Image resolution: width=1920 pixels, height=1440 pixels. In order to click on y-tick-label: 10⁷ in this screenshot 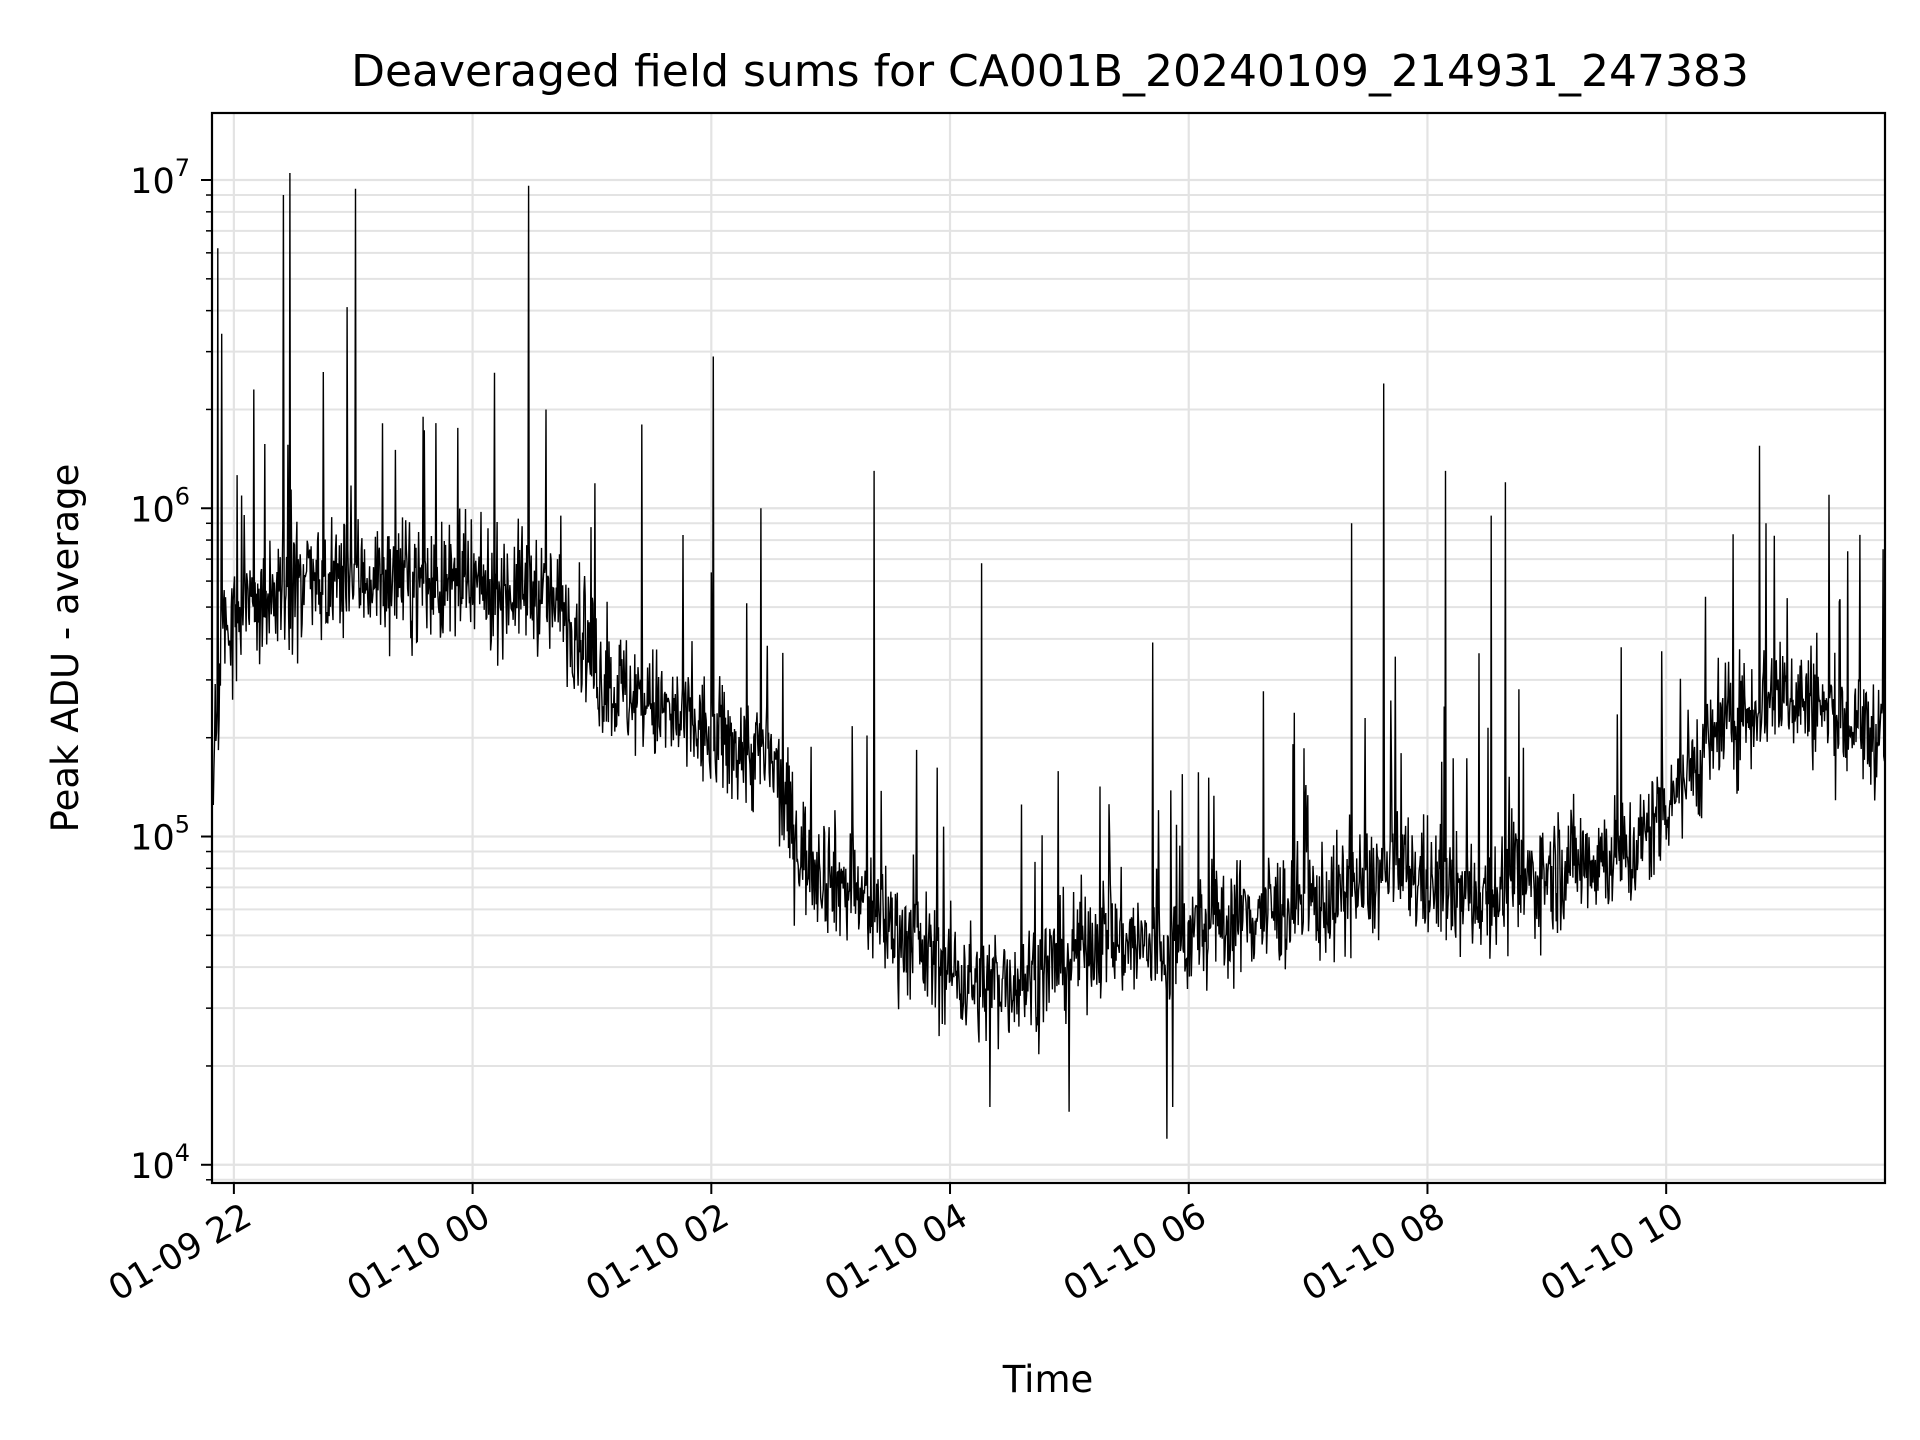, I will do `click(160, 178)`.